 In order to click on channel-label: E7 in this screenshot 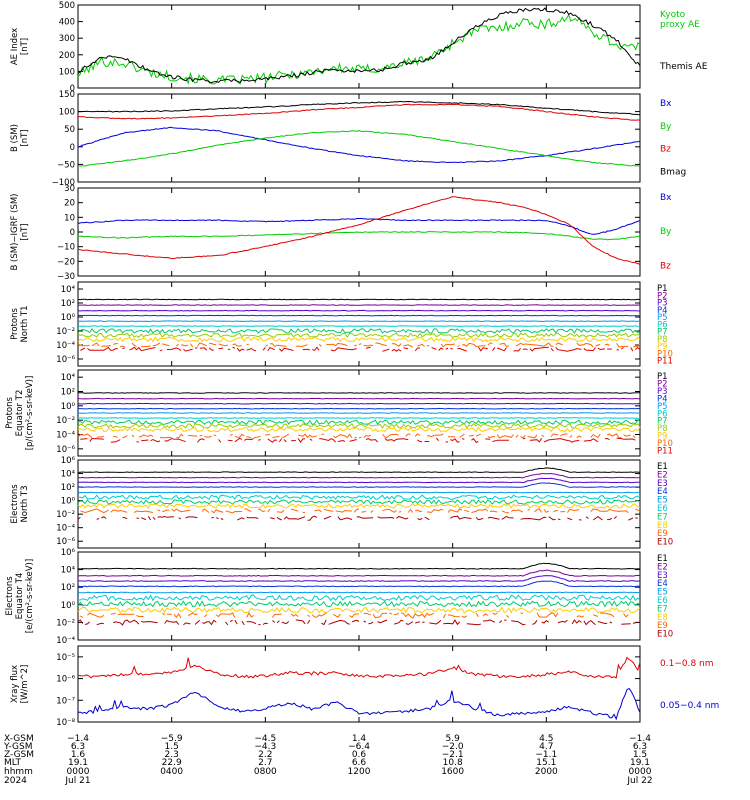, I will do `click(662, 609)`.